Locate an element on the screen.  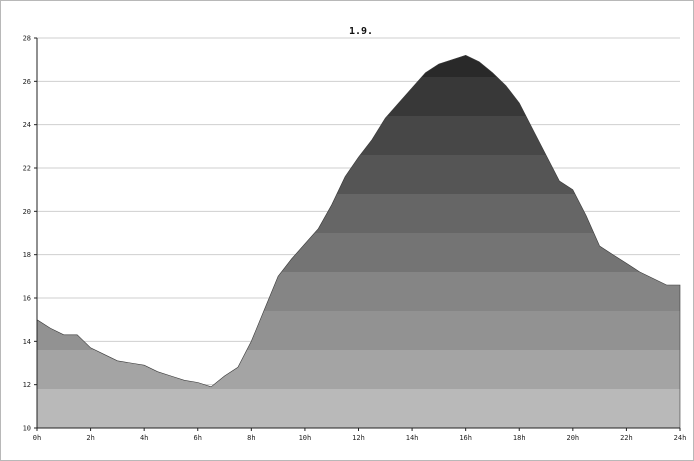
y-tick-label: 26 is located at coordinates (27, 82).